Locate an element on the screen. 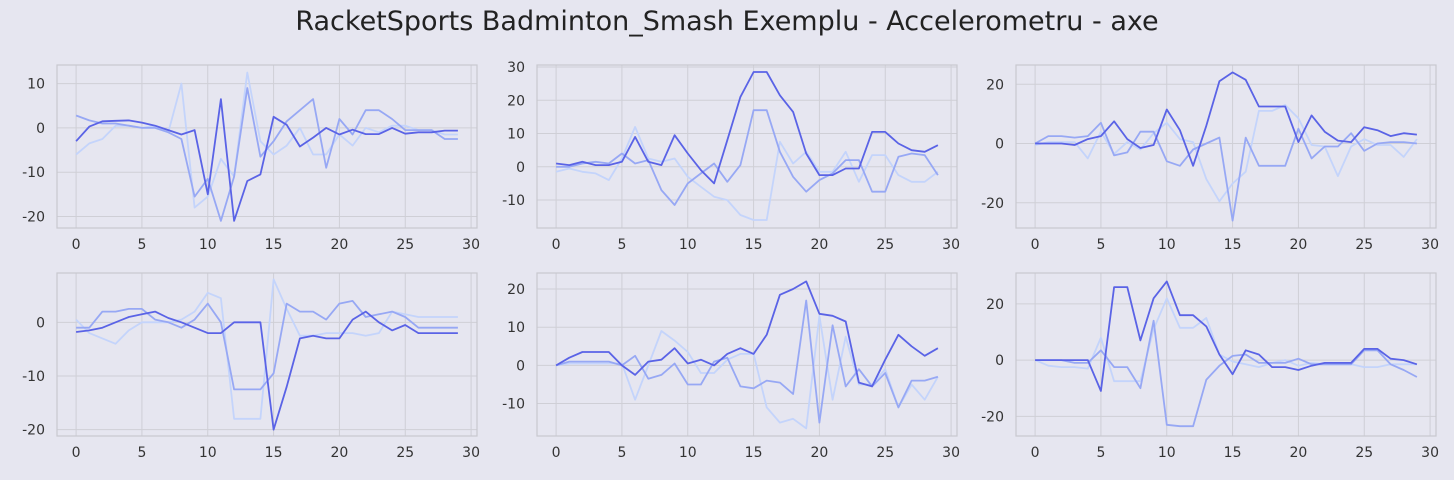 The height and width of the screenshot is (480, 1454). subplot-6: 0 5 10 15 20 25 30 20 0 -20 is located at coordinates (1210, 366).